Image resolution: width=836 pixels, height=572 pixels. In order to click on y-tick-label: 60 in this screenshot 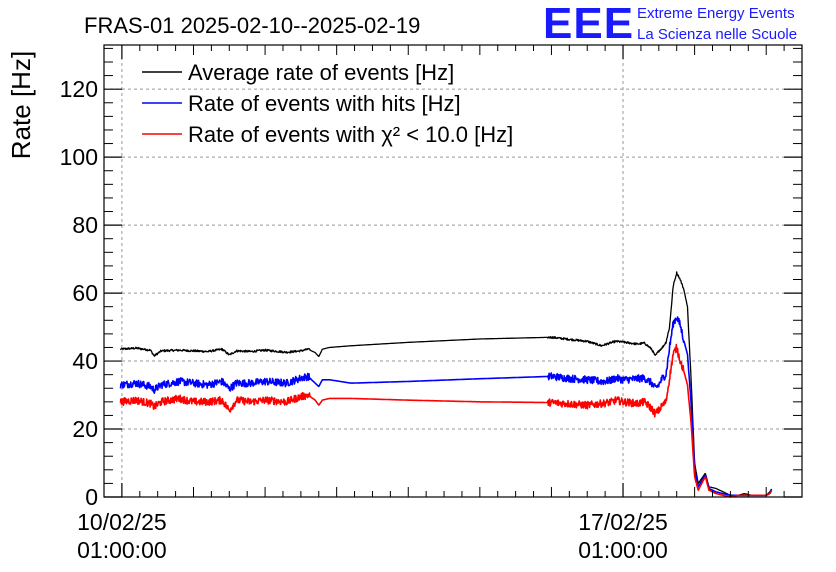, I will do `click(85, 293)`.